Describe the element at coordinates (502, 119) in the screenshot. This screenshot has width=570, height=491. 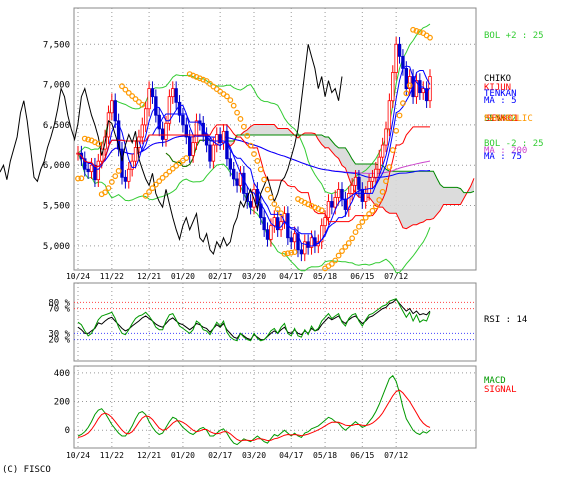
I see `legend-senkou1: SENKO1` at that location.